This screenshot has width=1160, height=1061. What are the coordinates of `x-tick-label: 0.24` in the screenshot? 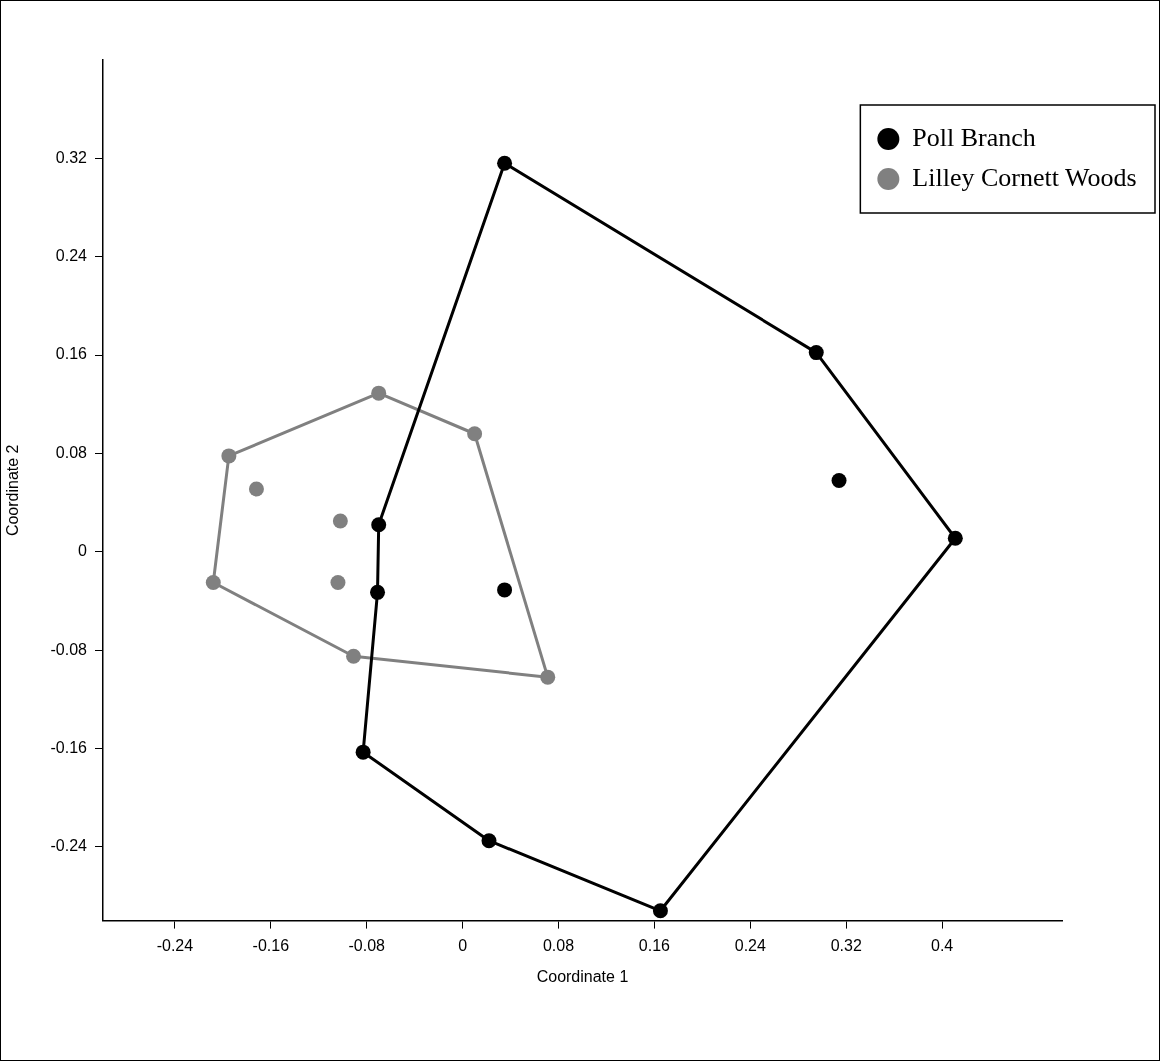 It's located at (750, 945).